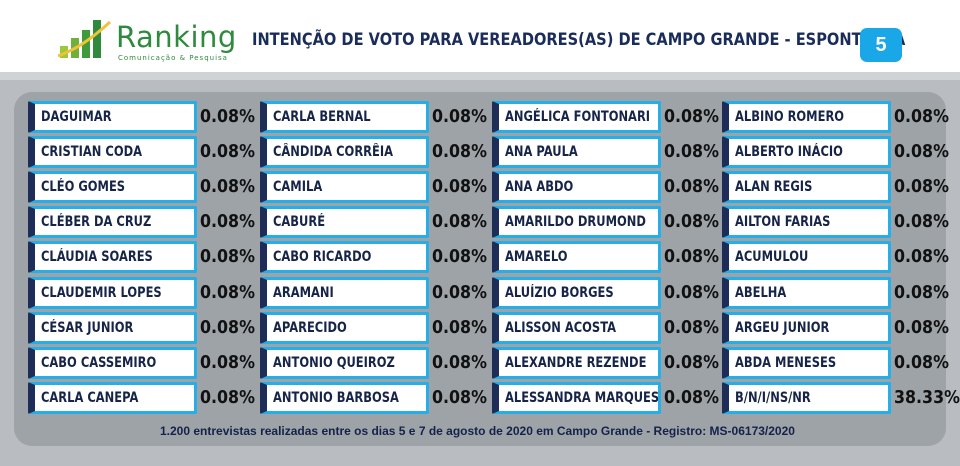  Describe the element at coordinates (90, 398) in the screenshot. I see `candidate-name: CARLA CANEPA` at that location.